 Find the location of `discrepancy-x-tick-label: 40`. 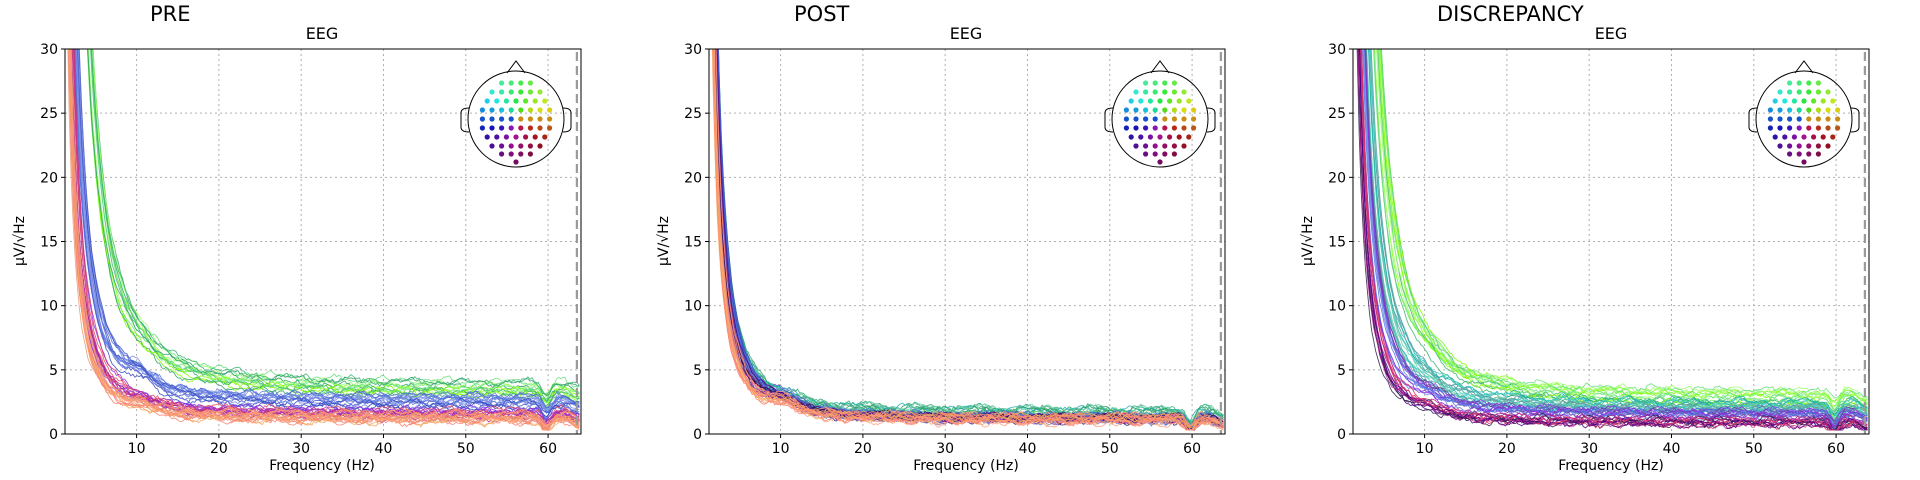

discrepancy-x-tick-label: 40 is located at coordinates (1672, 449).